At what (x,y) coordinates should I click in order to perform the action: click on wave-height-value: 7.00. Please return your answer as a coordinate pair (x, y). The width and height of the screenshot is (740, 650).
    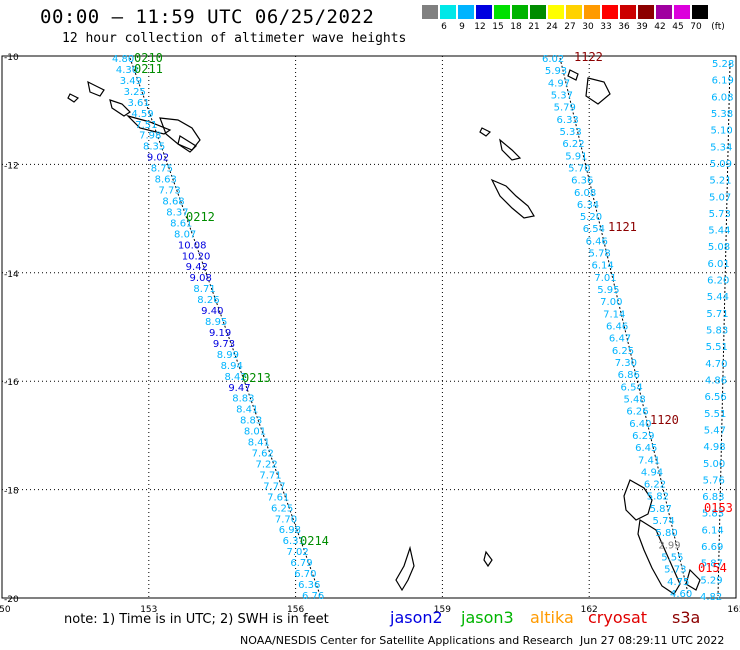
    Looking at the image, I should click on (611, 302).